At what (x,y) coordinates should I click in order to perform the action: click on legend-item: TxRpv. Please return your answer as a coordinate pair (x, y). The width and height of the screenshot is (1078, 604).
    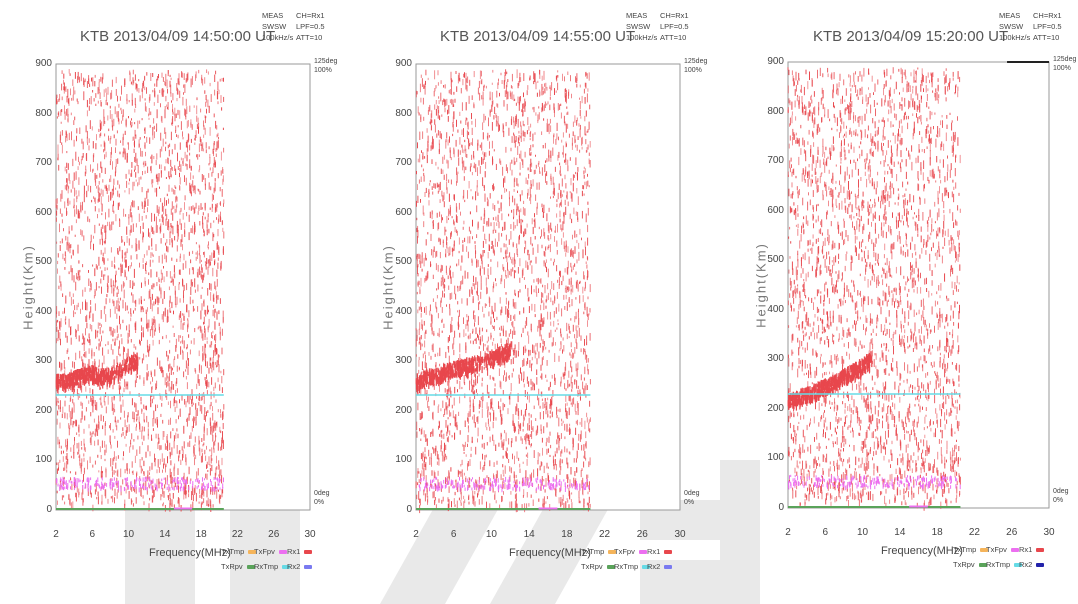
    Looking at the image, I should click on (238, 566).